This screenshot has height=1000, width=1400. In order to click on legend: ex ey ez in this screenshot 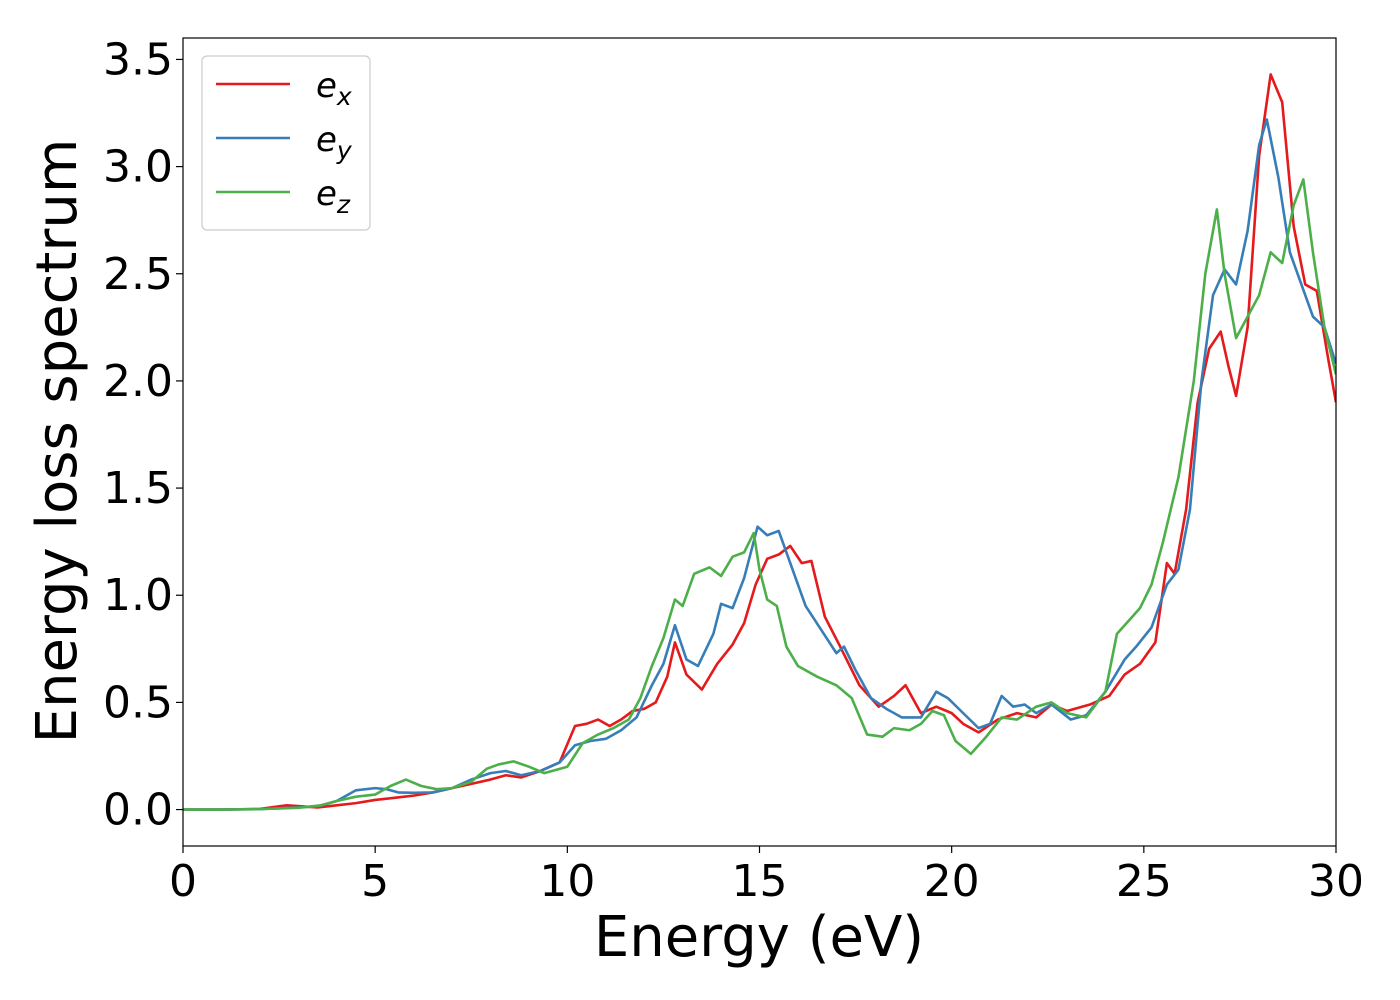, I will do `click(286, 143)`.